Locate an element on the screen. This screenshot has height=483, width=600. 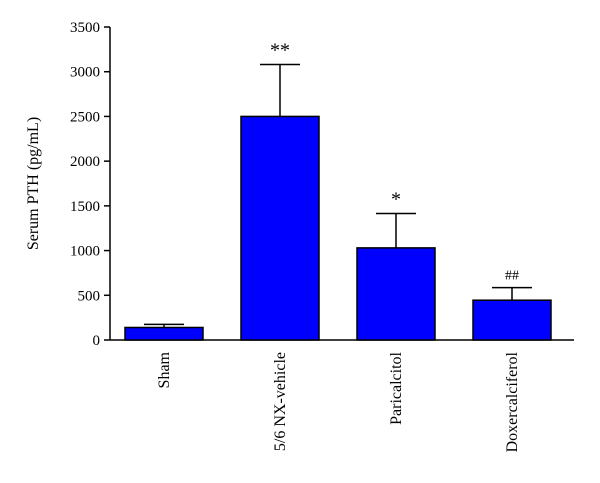
category-label: Doxercalciferol is located at coordinates (512, 401).